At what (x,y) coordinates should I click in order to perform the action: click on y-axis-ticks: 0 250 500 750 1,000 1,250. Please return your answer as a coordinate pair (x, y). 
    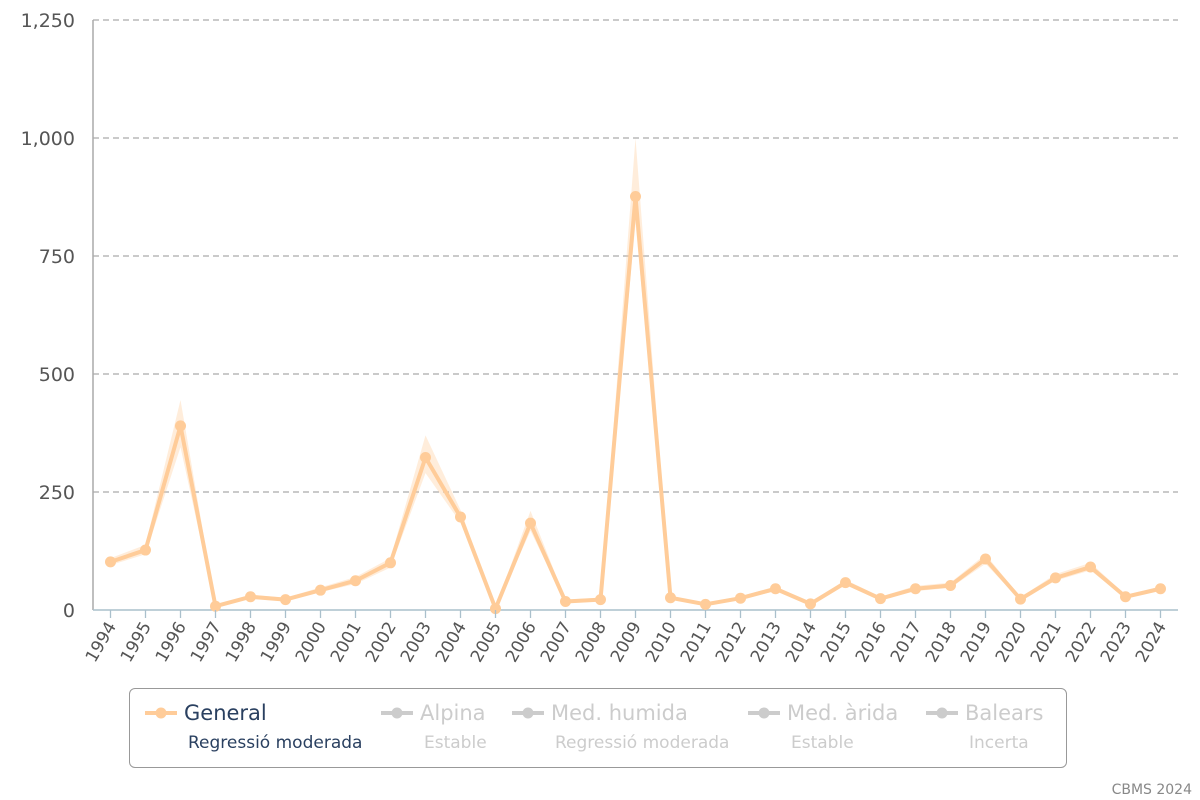
    Looking at the image, I should click on (48, 316).